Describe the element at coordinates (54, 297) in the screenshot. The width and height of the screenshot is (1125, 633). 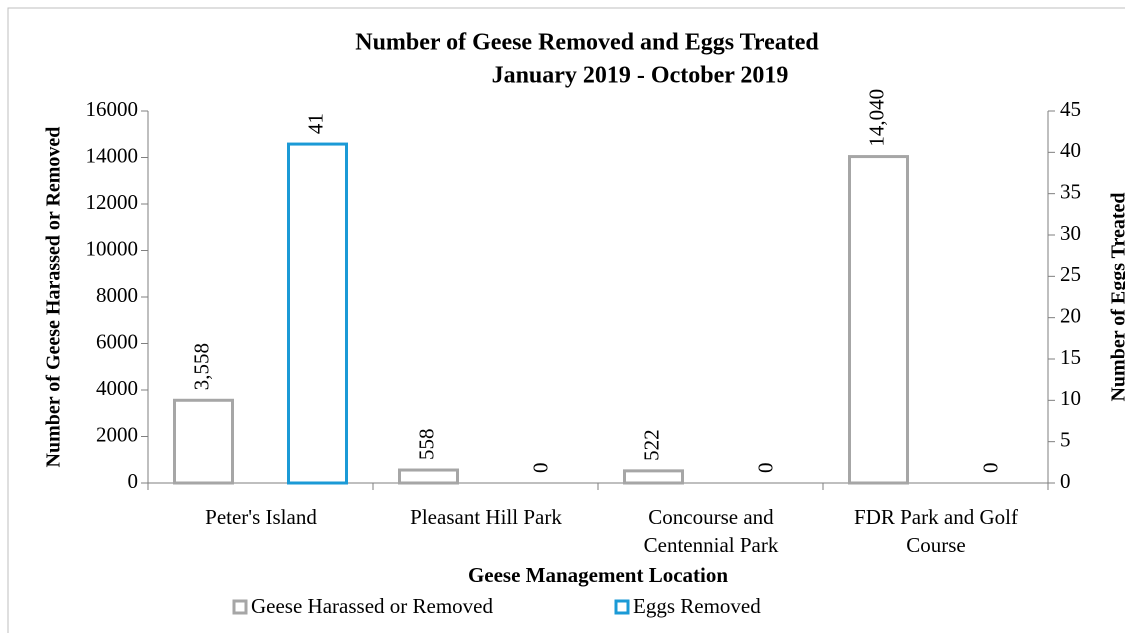
I see `y-axis-label: Number of Geese Harassed or Removed` at that location.